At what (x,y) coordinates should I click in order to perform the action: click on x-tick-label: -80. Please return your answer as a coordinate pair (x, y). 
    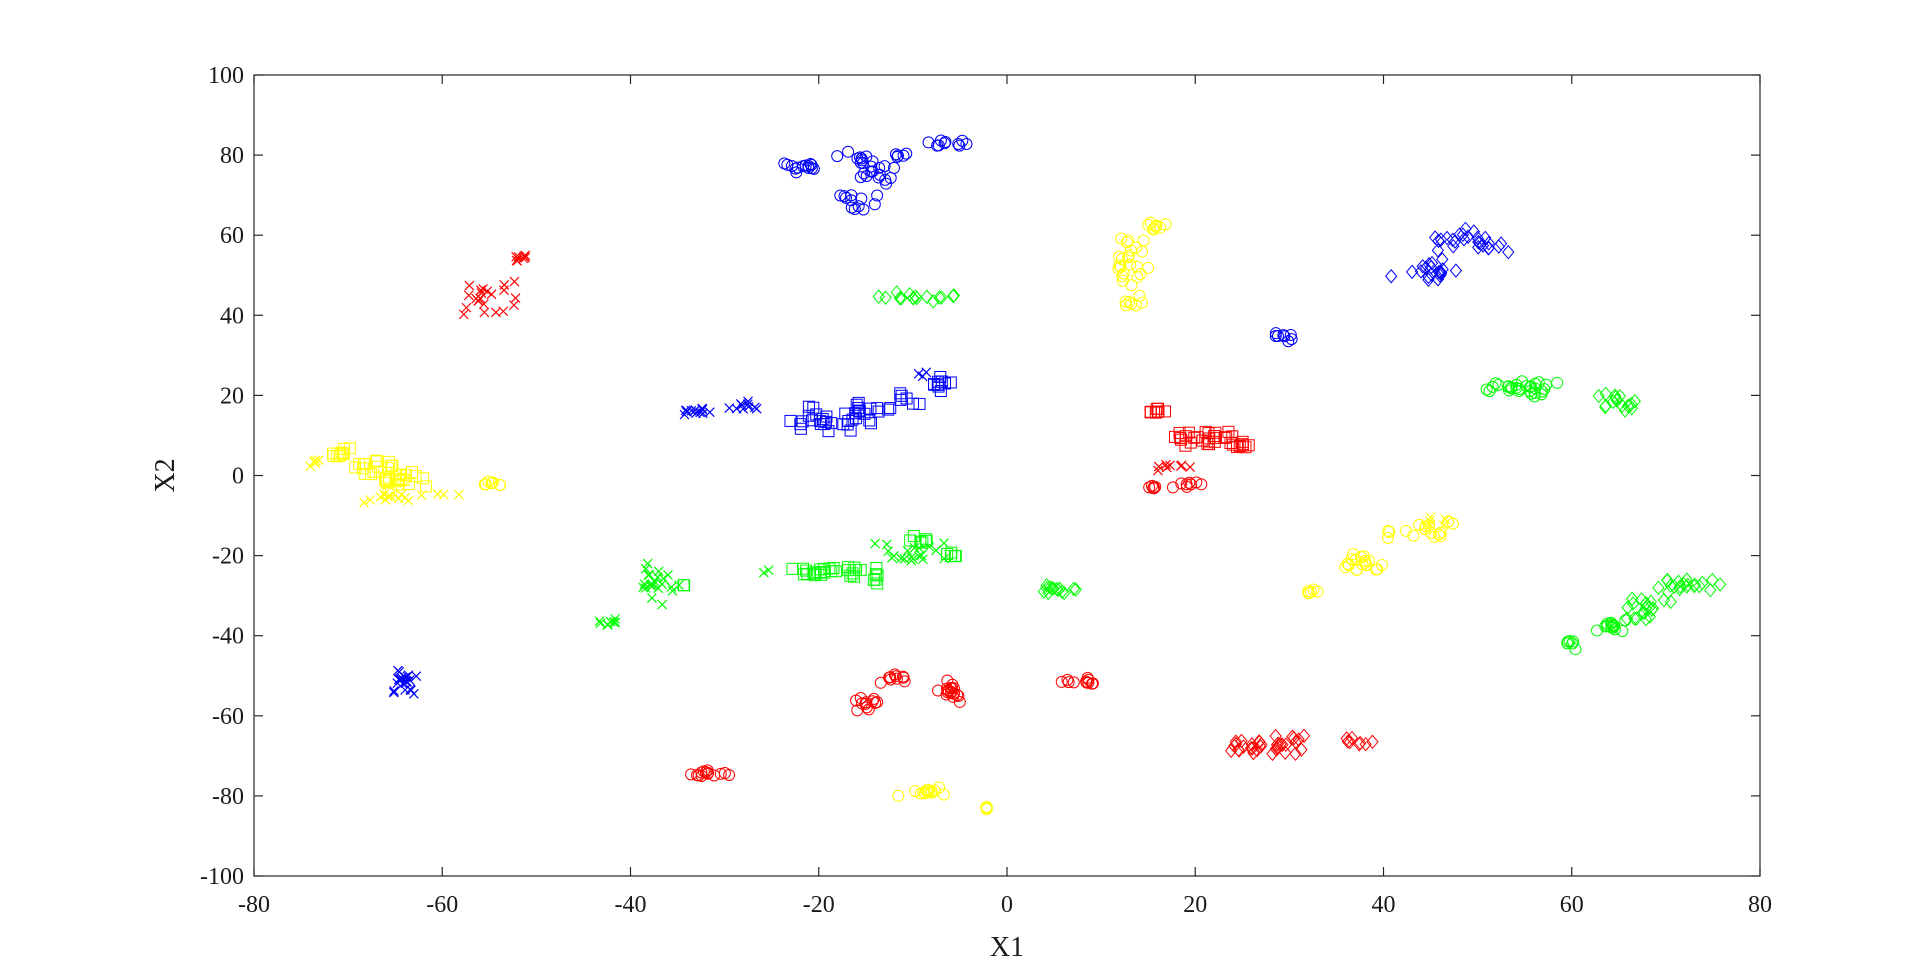
    Looking at the image, I should click on (254, 905).